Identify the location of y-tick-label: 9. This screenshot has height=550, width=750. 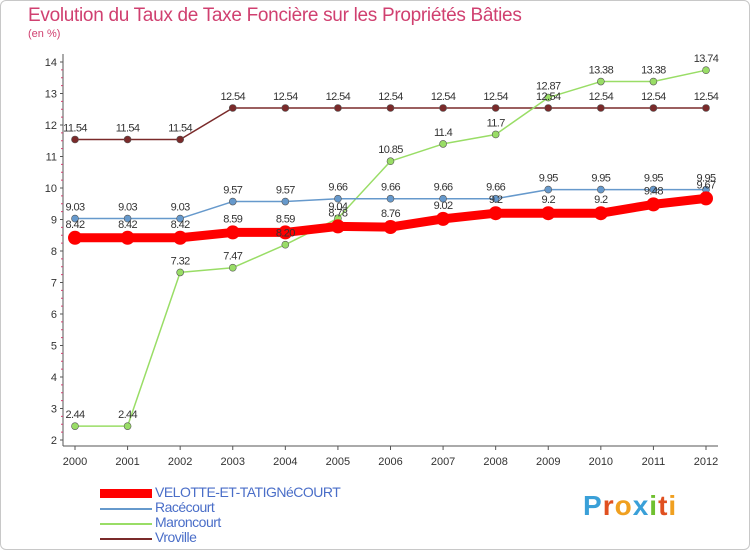
(54, 221).